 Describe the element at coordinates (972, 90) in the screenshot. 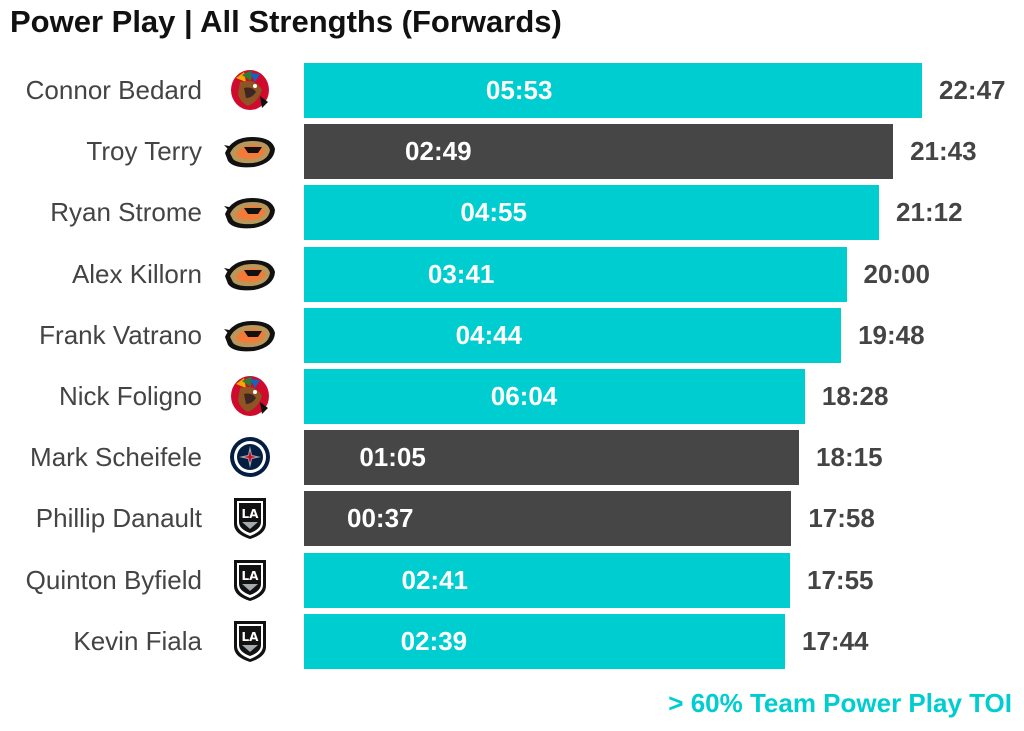

I see `total-toi-label: 22:47` at that location.